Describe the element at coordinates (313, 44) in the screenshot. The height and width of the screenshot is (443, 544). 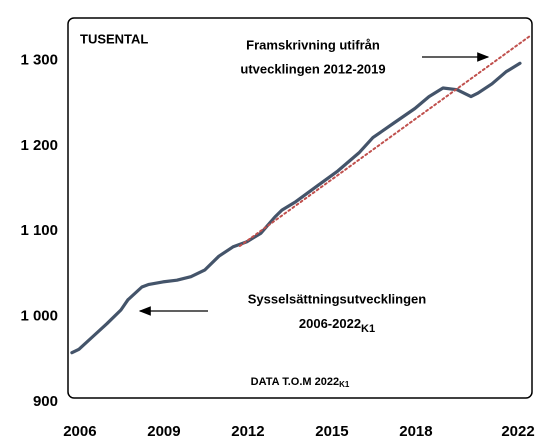
I see `annotation: Framskrivning utifrån` at that location.